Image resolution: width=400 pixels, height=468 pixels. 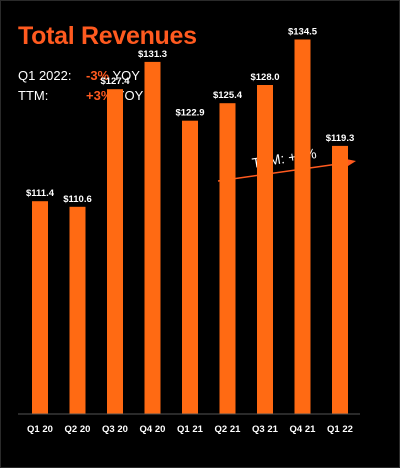 I want to click on x-tick-label: Q3 21, so click(x=265, y=429).